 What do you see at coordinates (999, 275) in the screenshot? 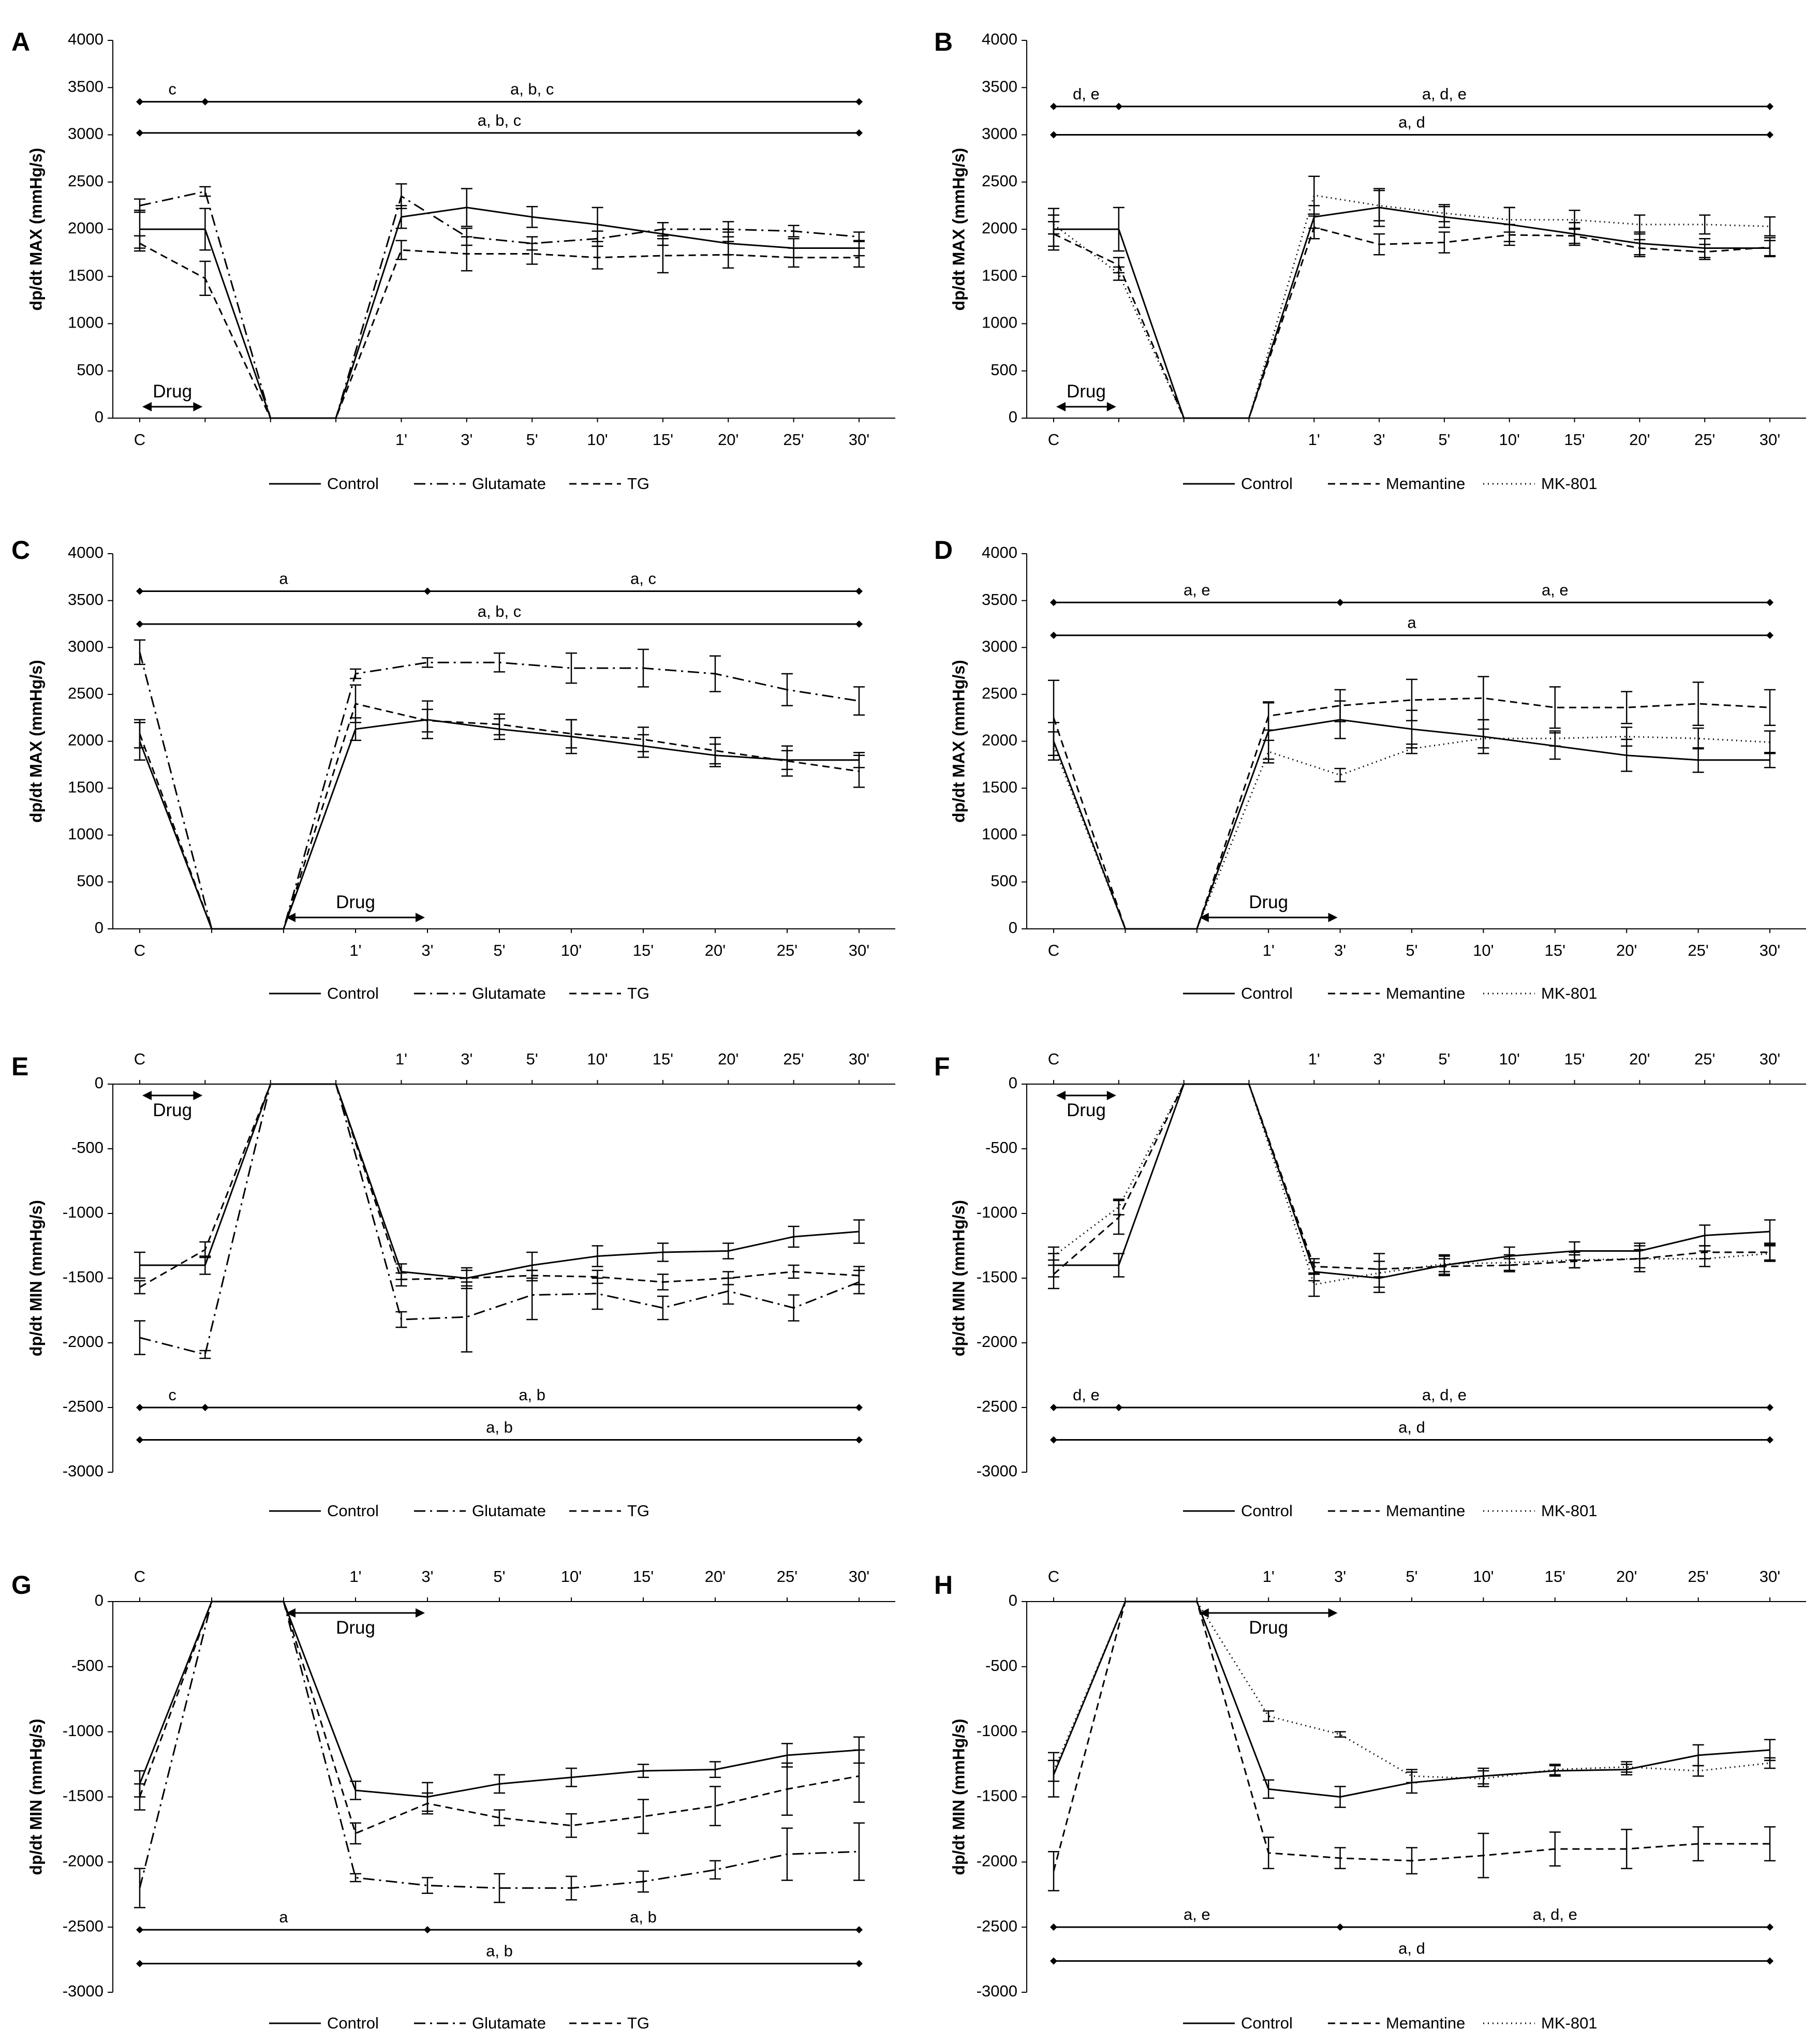
I see `y-tick-label: 1500` at bounding box center [999, 275].